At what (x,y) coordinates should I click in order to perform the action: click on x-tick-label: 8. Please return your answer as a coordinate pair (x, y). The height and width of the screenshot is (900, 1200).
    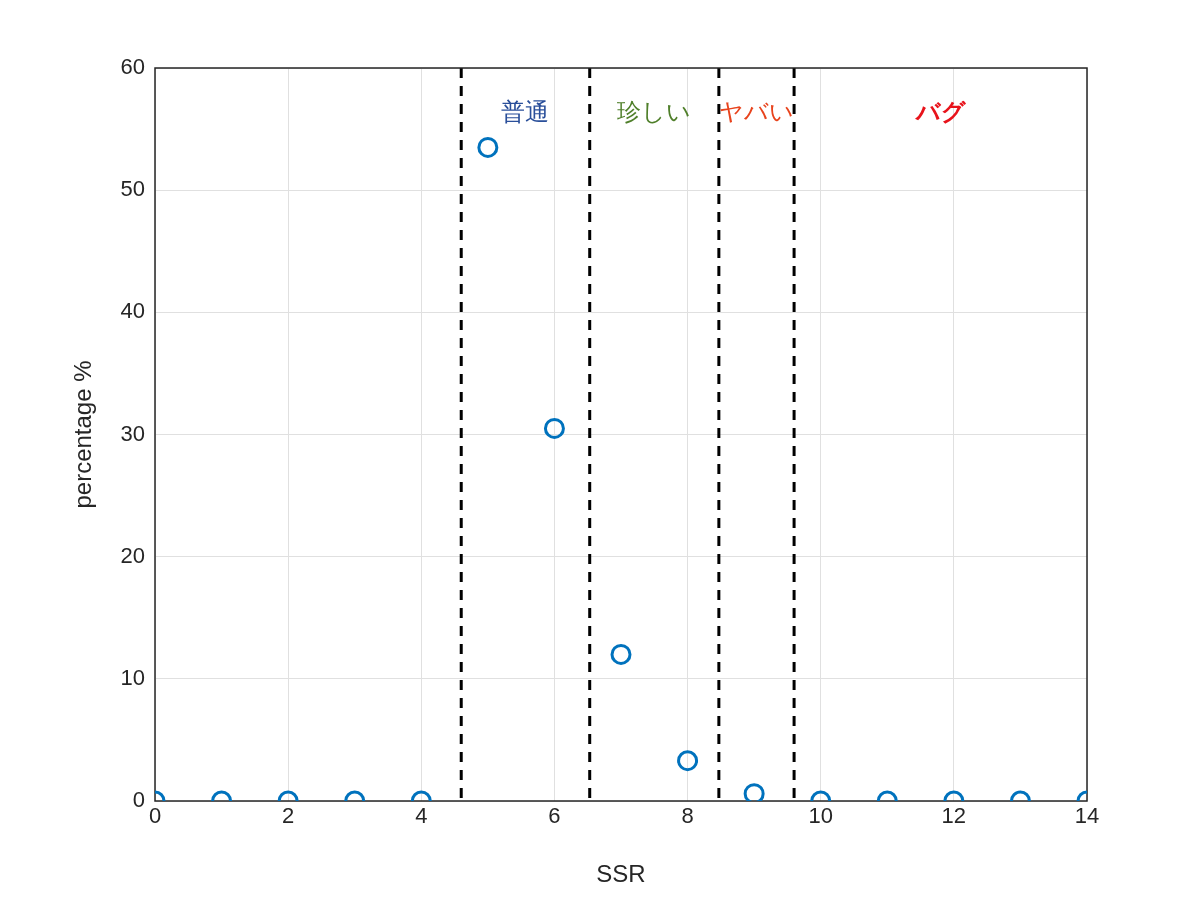
    Looking at the image, I should click on (687, 816).